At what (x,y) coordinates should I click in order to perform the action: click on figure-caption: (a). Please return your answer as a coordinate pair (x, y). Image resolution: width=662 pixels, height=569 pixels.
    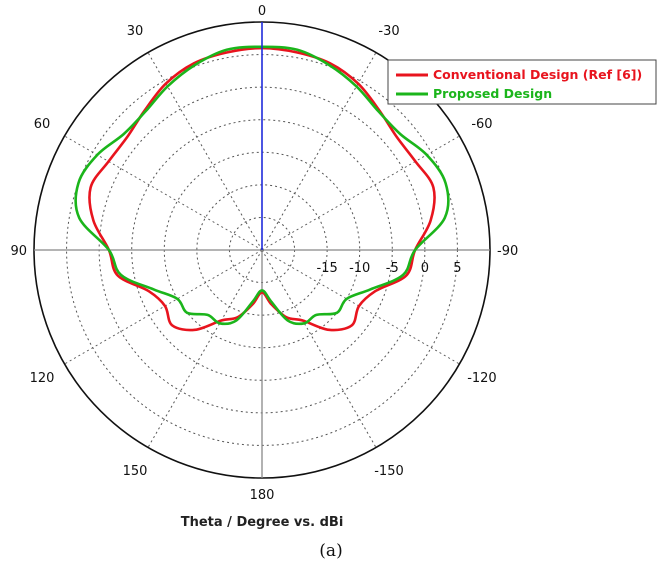
    Looking at the image, I should click on (330, 551).